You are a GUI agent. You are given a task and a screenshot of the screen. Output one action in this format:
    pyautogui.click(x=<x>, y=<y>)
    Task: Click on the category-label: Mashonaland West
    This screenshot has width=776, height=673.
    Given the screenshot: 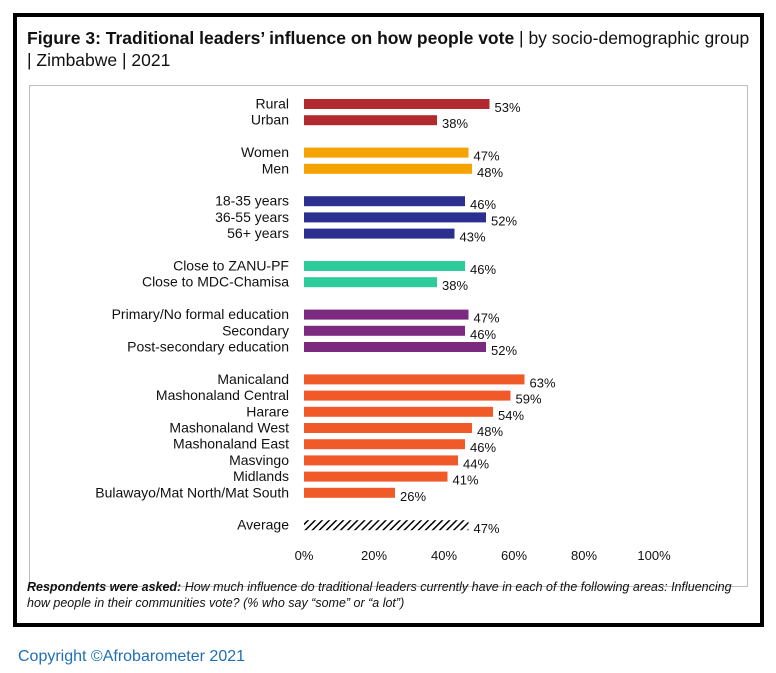 What is the action you would take?
    pyautogui.click(x=229, y=428)
    